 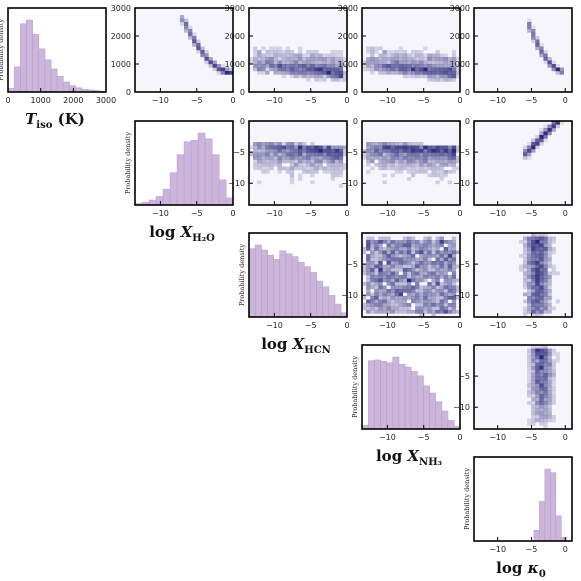 What do you see at coordinates (565, 325) in the screenshot?
I see `x-tick-label-HCN-kappa: 0` at bounding box center [565, 325].